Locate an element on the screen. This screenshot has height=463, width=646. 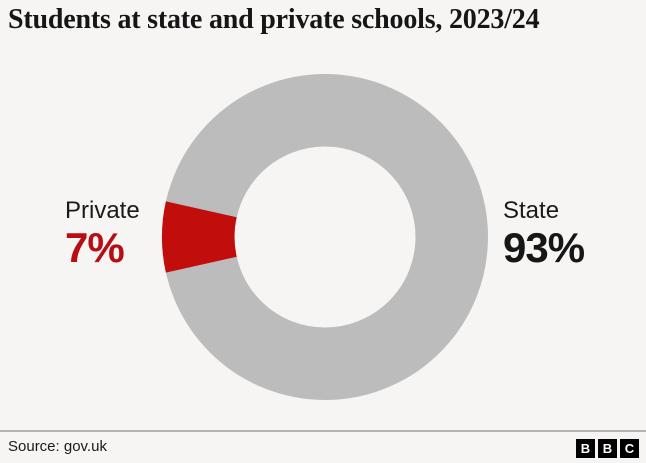
bbc-logo-letter-c: C is located at coordinates (629, 448).